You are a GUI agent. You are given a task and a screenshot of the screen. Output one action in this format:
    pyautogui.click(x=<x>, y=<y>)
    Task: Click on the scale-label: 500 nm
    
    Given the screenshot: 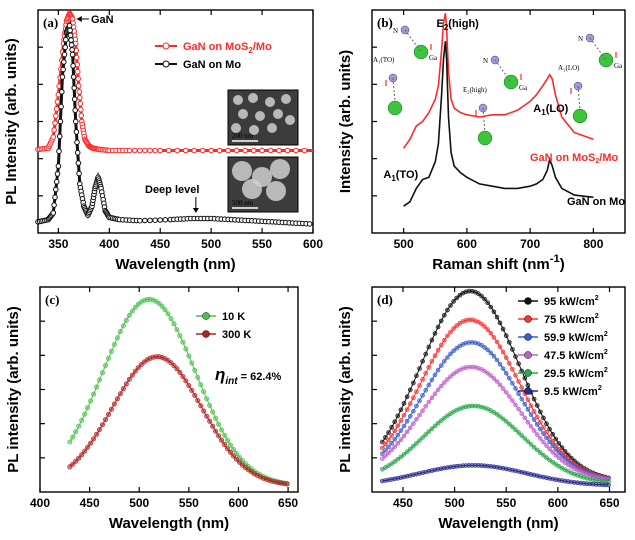 What is the action you would take?
    pyautogui.click(x=243, y=203)
    